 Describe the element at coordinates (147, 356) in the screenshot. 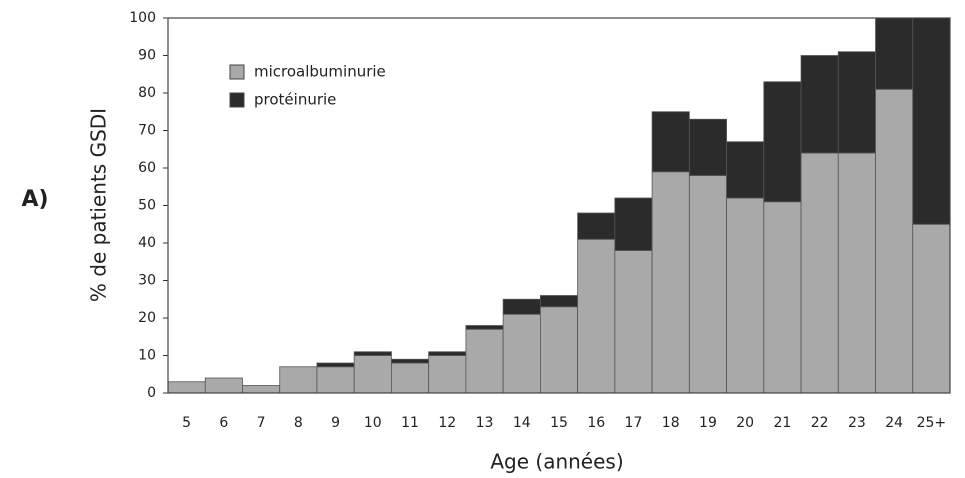

I see `y-tick-label: 10` at that location.